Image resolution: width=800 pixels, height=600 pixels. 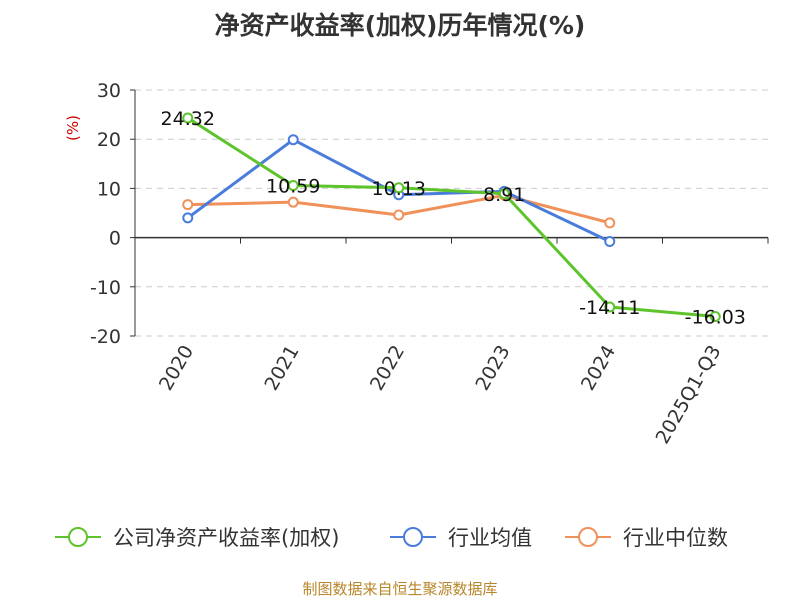 I want to click on legend-label: 行业中位数, so click(x=675, y=538).